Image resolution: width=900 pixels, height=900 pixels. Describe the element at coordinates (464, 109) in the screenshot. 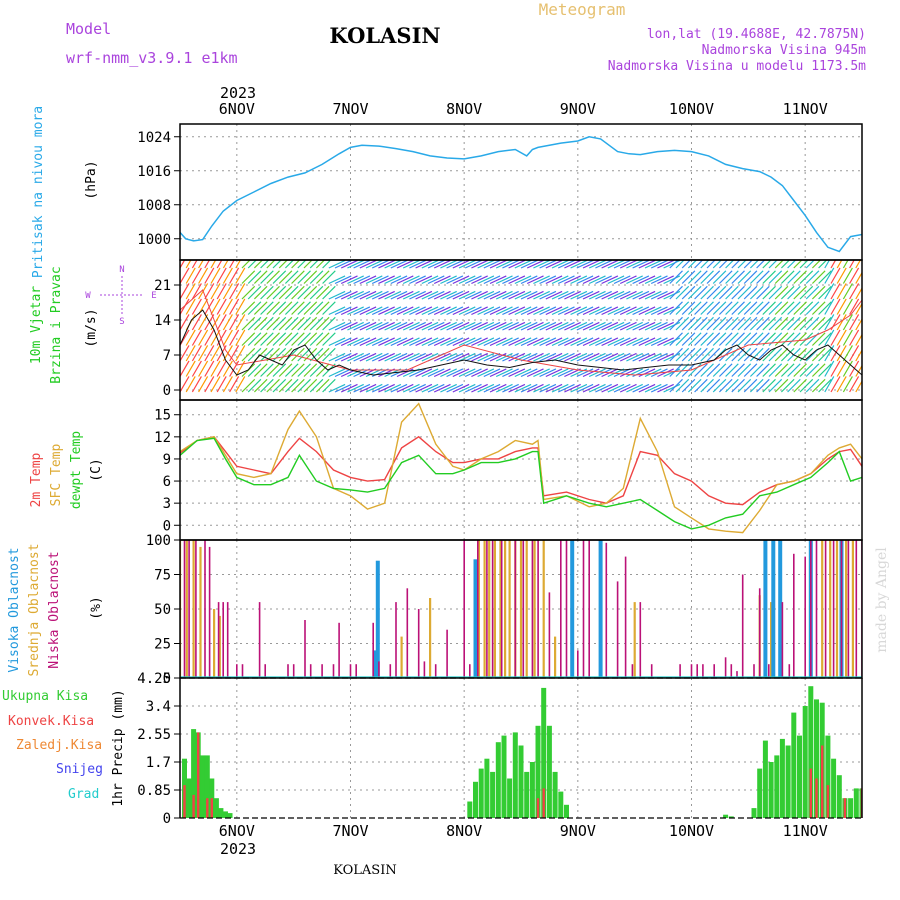

I see `top-day-label: 8NOV` at that location.